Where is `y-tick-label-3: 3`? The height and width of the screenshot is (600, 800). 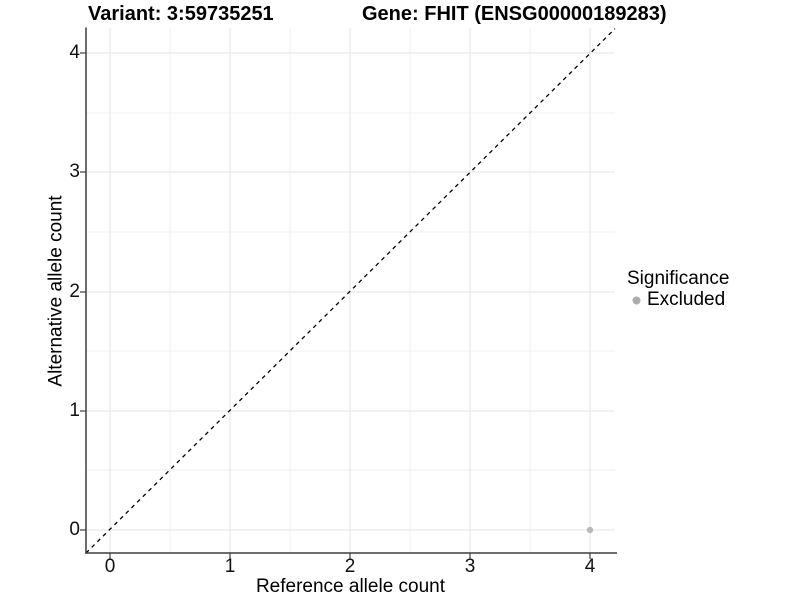 y-tick-label-3: 3 is located at coordinates (74, 171).